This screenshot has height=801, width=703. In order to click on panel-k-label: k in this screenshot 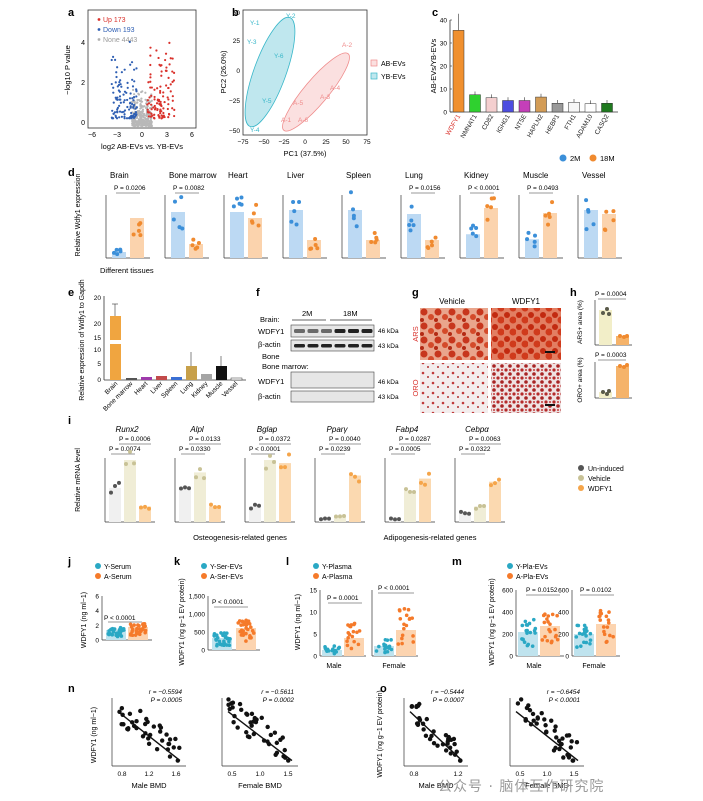, I will do `click(177, 562)`.